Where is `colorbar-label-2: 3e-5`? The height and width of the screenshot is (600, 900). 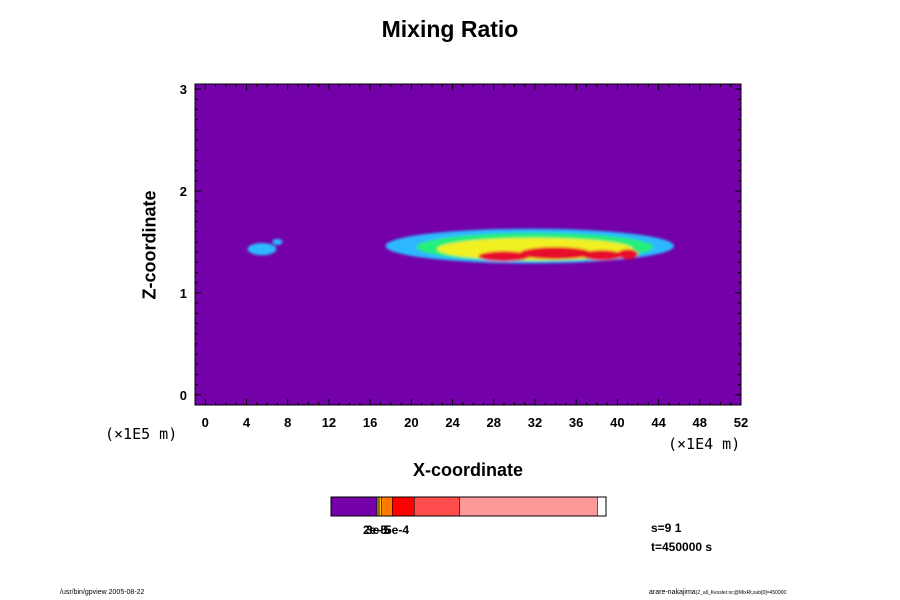
colorbar-label-2: 3e-5 is located at coordinates (378, 530).